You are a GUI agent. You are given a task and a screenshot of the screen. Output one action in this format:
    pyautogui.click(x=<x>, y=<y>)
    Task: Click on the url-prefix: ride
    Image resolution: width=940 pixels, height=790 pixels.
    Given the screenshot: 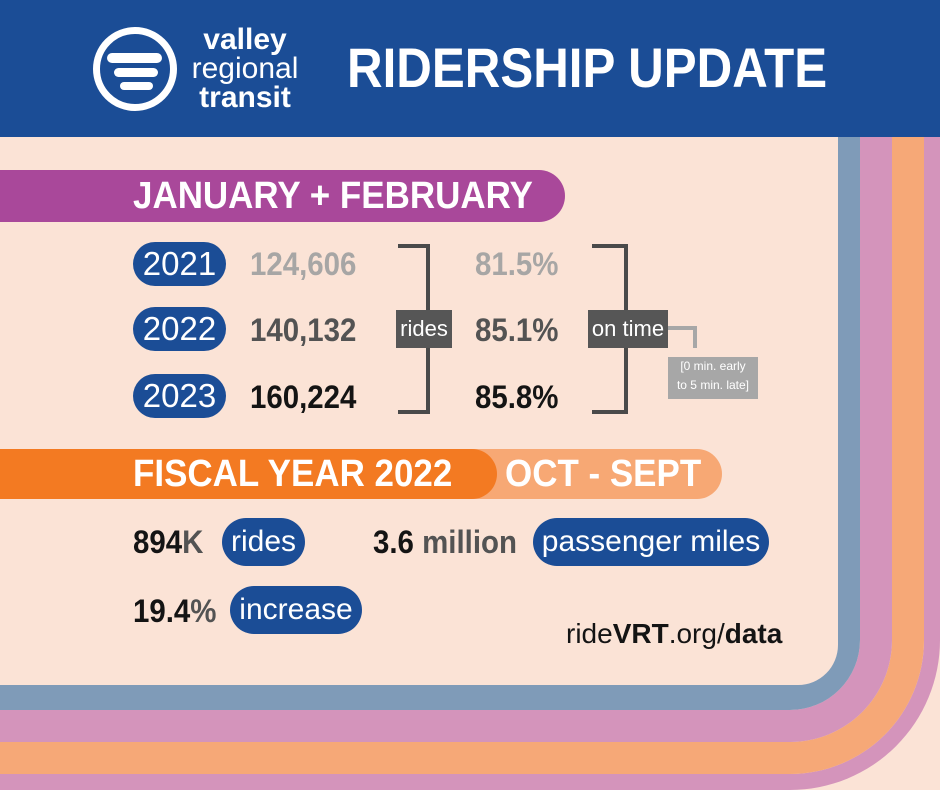 What is the action you would take?
    pyautogui.click(x=589, y=633)
    